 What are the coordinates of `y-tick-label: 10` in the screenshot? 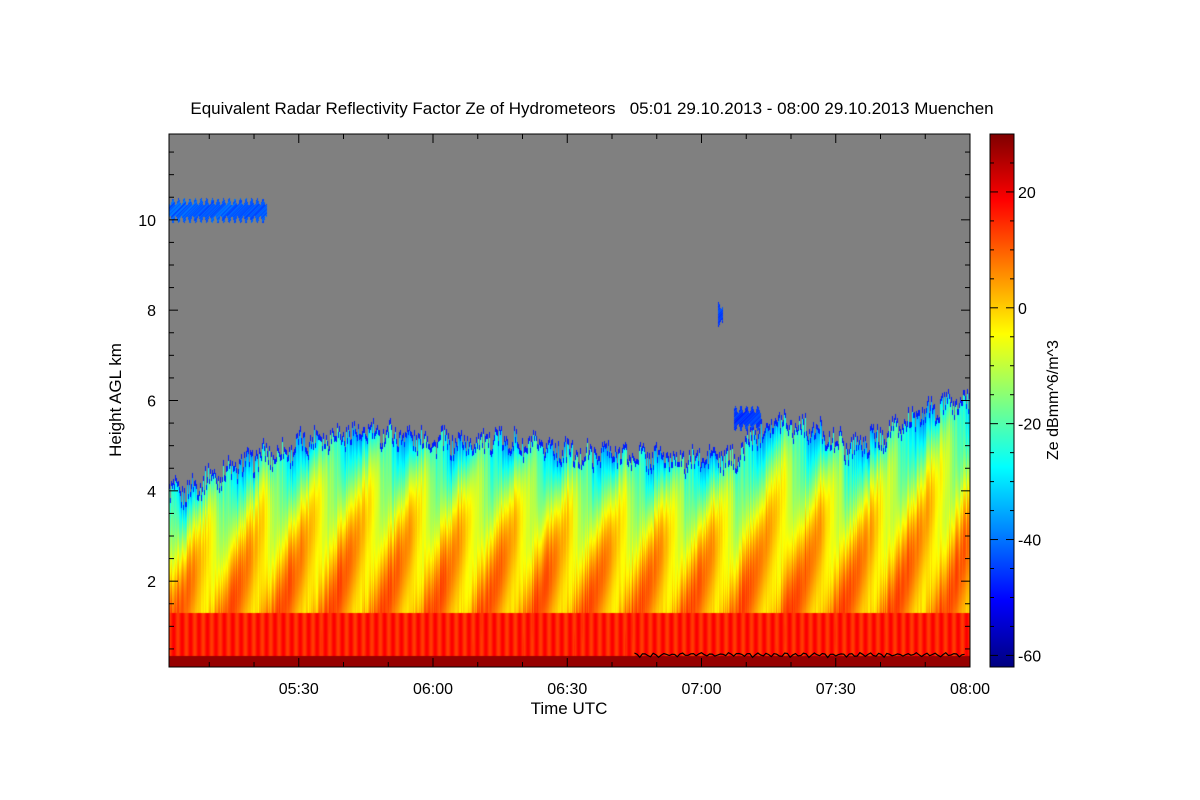 It's located at (147, 221).